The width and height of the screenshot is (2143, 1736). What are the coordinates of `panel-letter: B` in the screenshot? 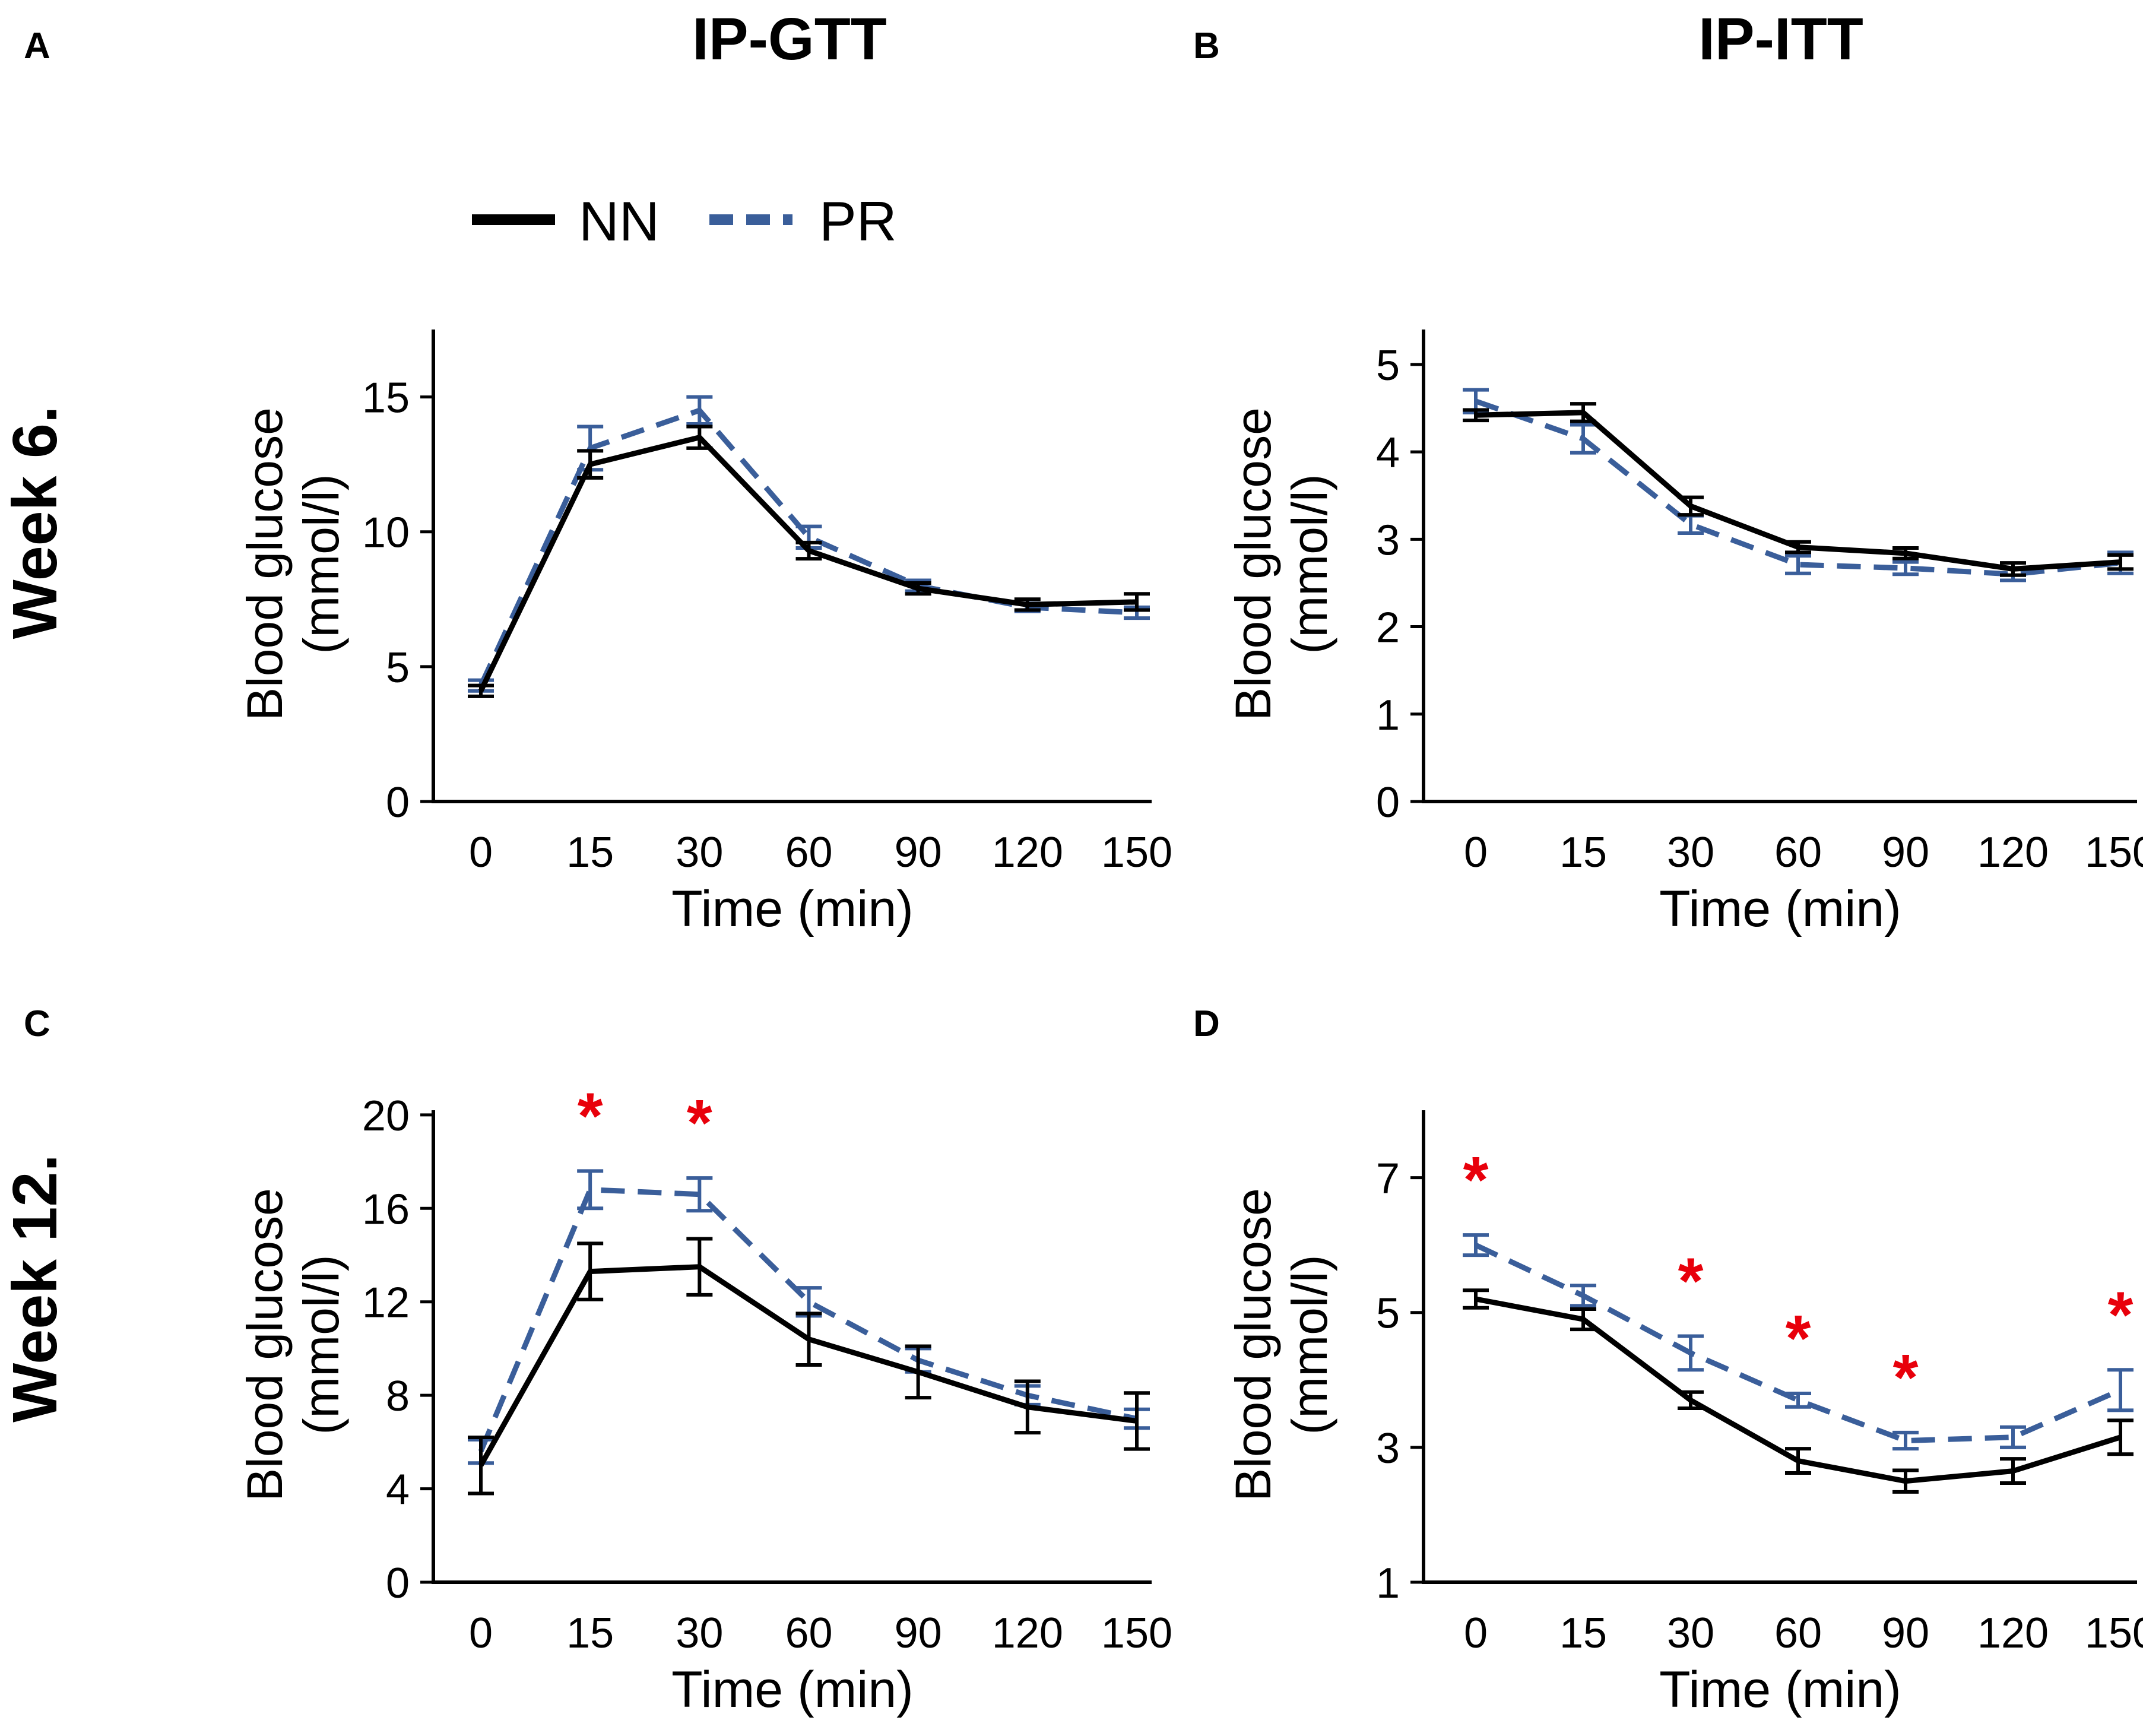 It's located at (1206, 46).